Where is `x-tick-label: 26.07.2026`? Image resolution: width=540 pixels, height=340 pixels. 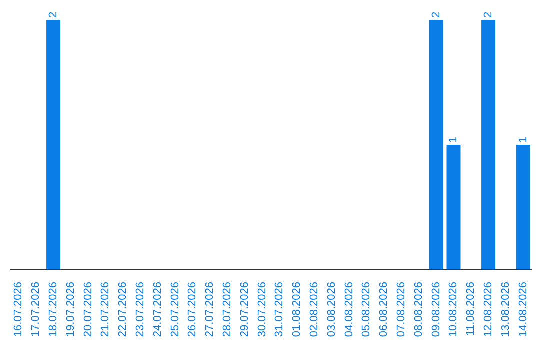
x-tick-label: 26.07.2026 is located at coordinates (192, 310).